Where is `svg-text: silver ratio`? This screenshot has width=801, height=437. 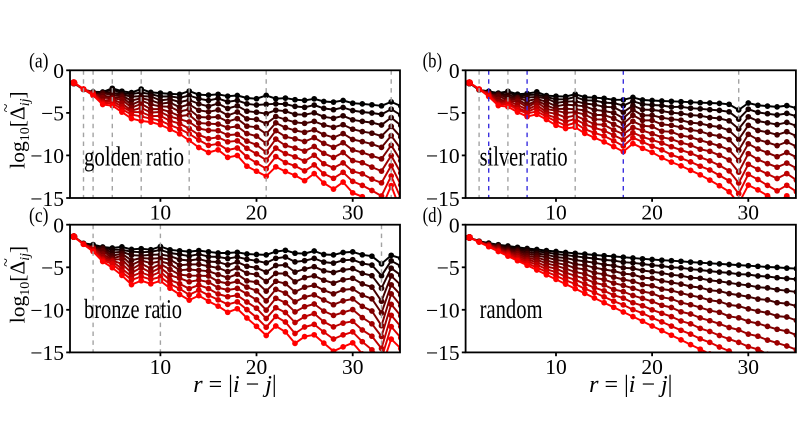 svg-text: silver ratio is located at coordinates (524, 156).